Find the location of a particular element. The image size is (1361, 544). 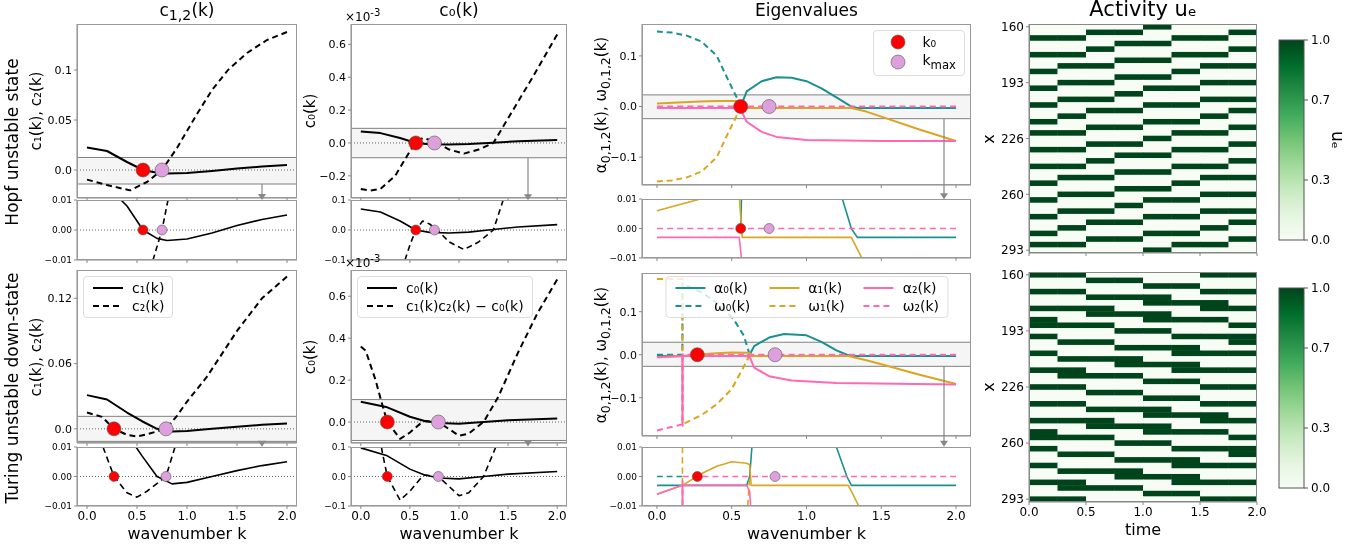

y-tick-label: −0.2 is located at coordinates (332, 176).